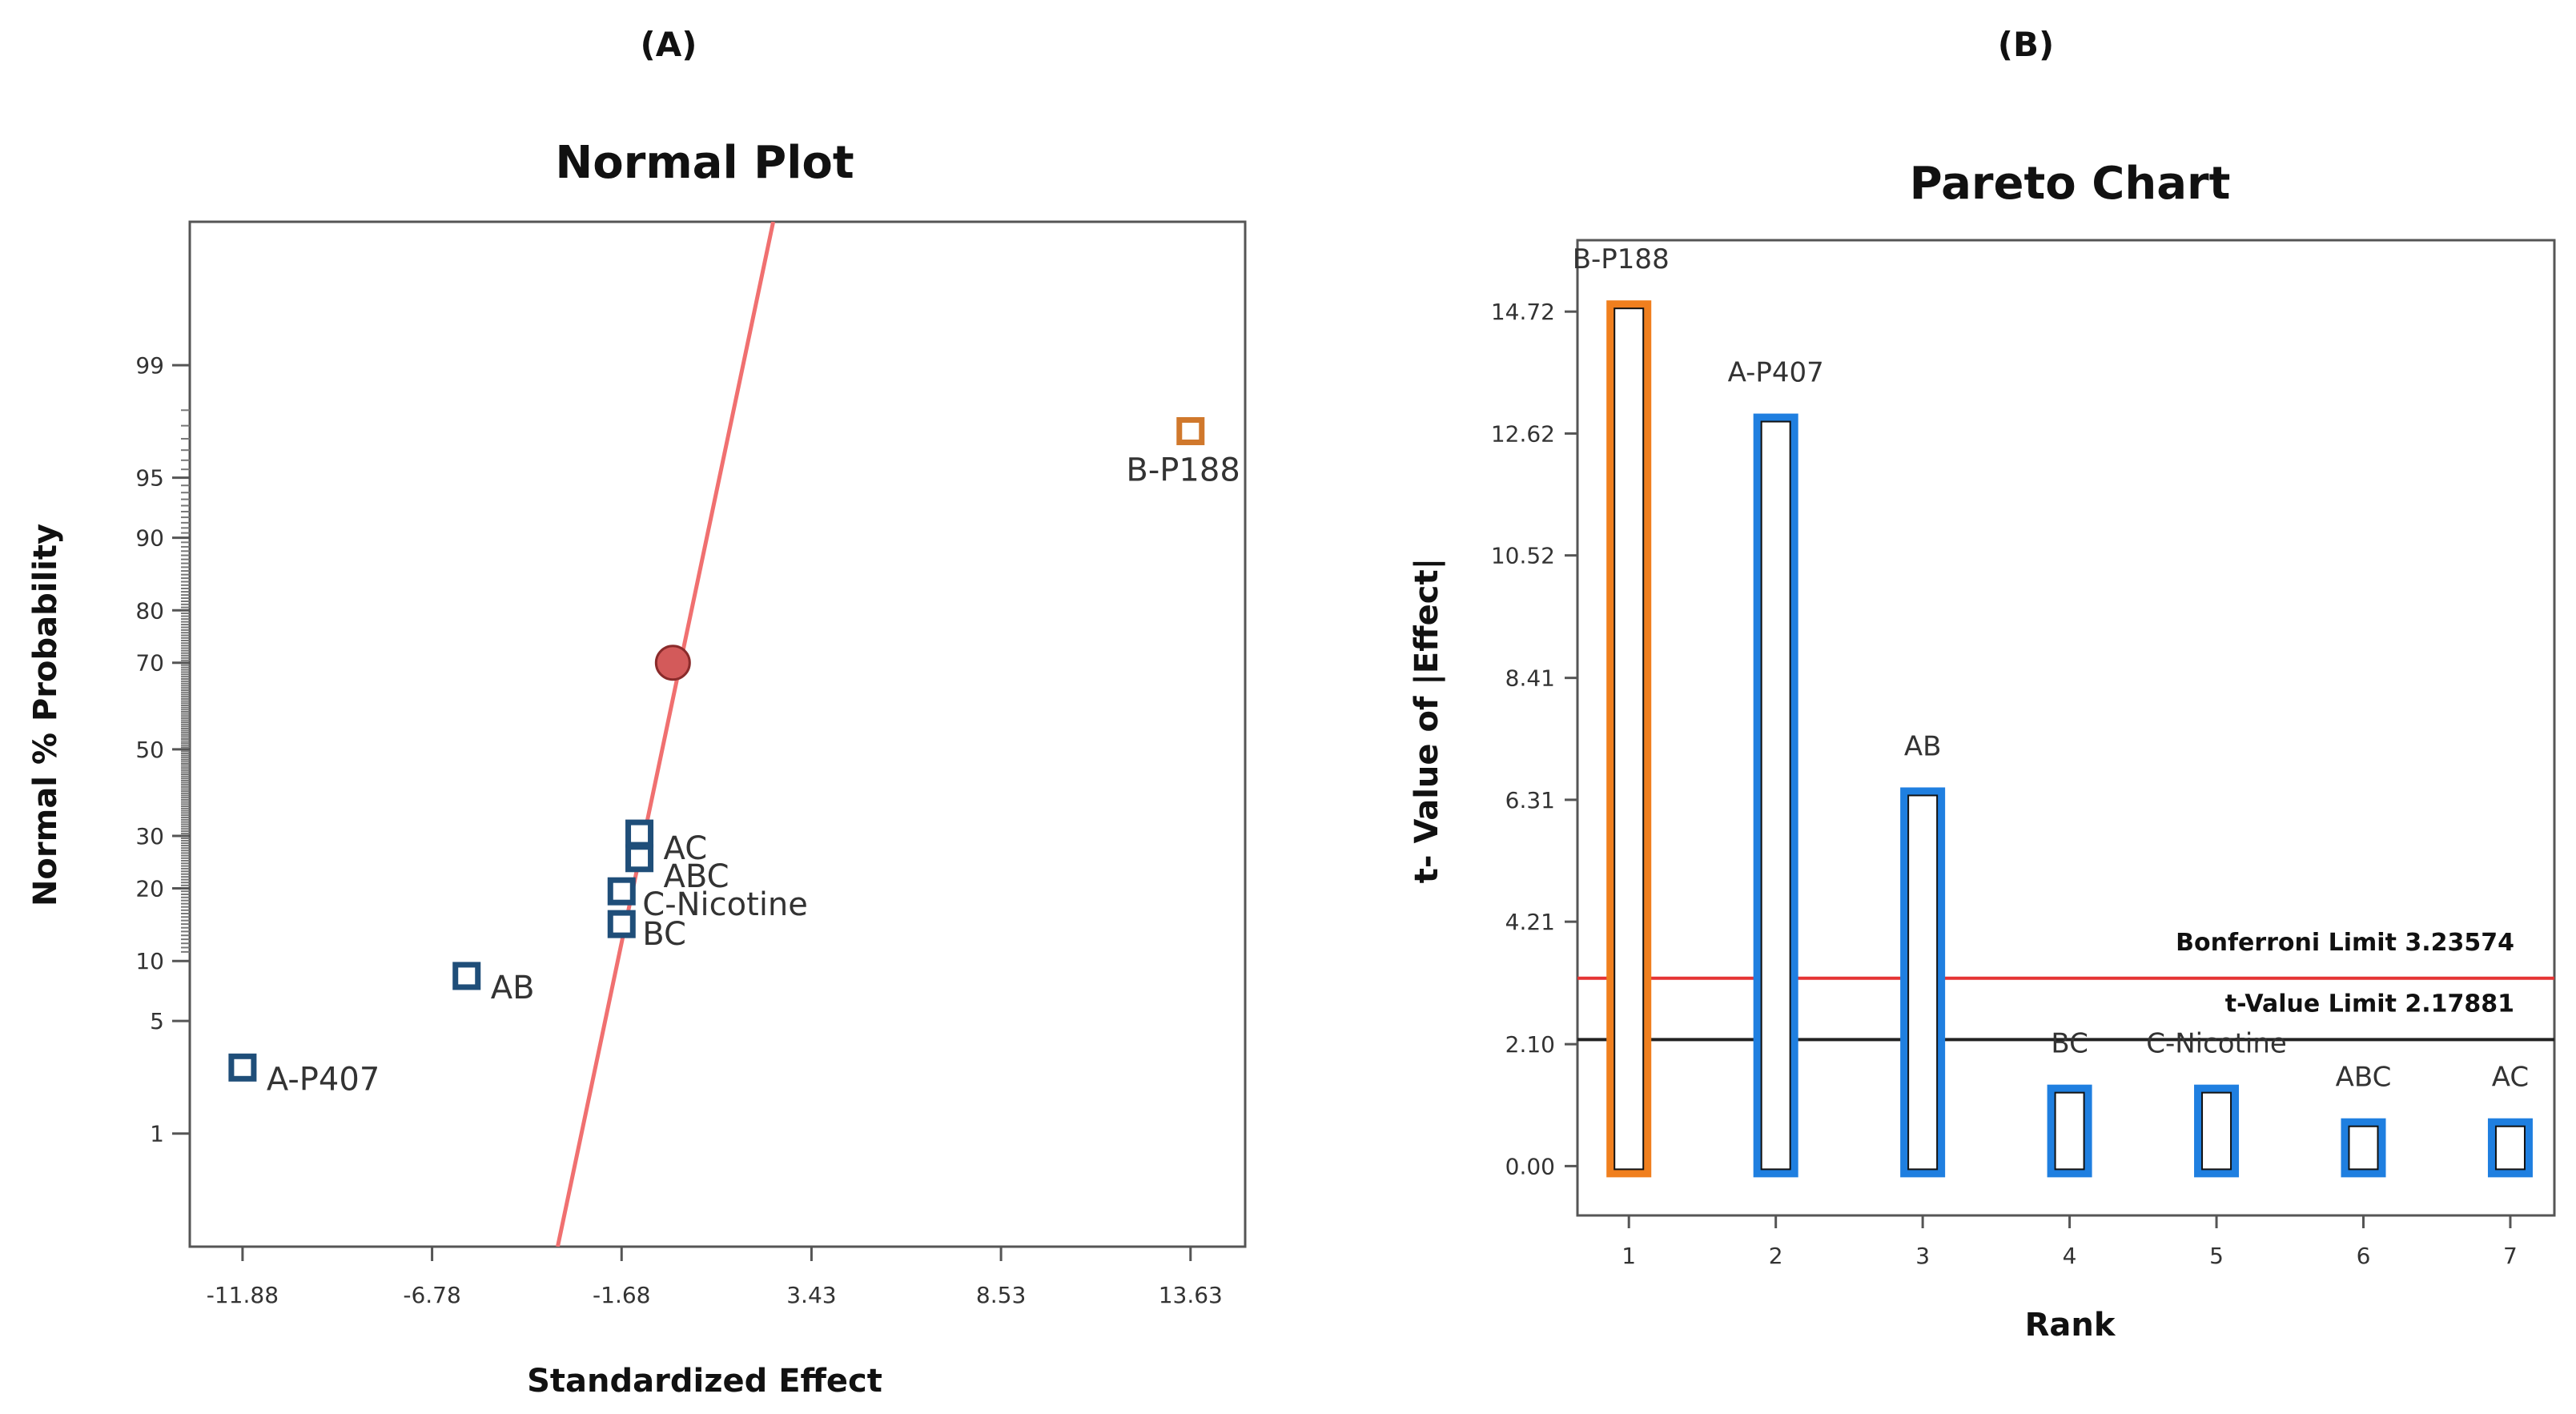 This screenshot has width=2576, height=1414. I want to click on y-tick-label: 8.41, so click(1530, 678).